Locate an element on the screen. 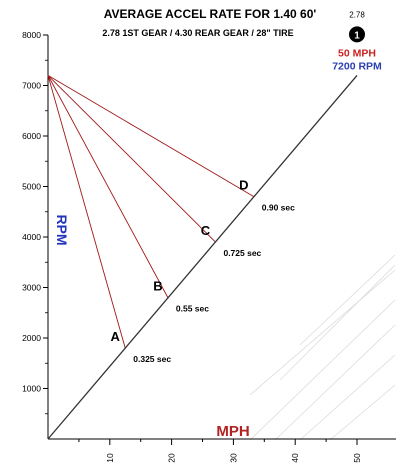 Image resolution: width=400 pixels, height=476 pixels. ray-d is located at coordinates (151, 136).